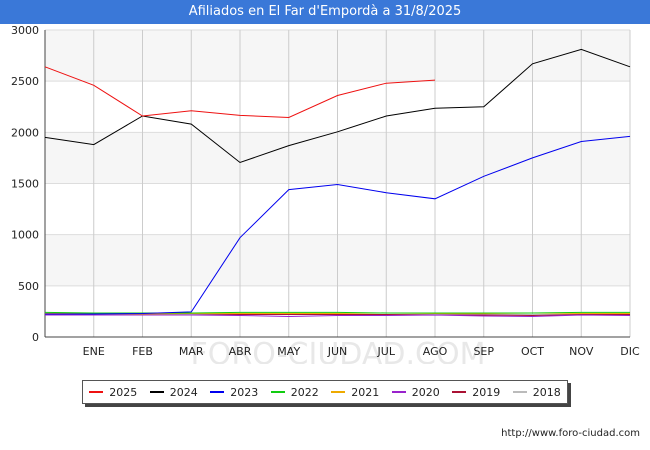 The width and height of the screenshot is (650, 450). I want to click on y-tick-label: 2000, so click(25, 132).